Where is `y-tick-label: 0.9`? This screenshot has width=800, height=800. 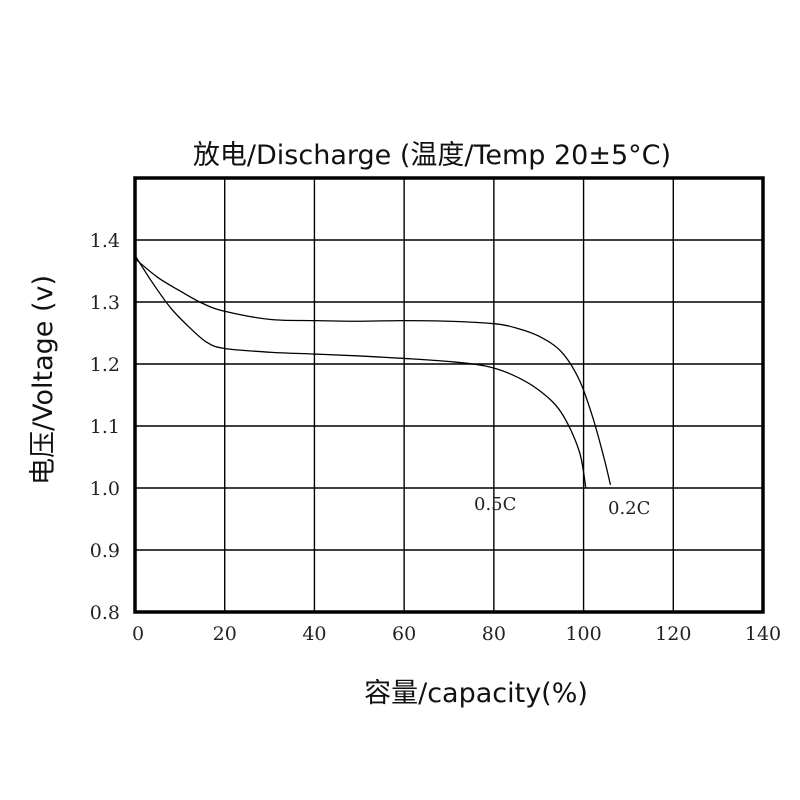 y-tick-label: 0.9 is located at coordinates (105, 551).